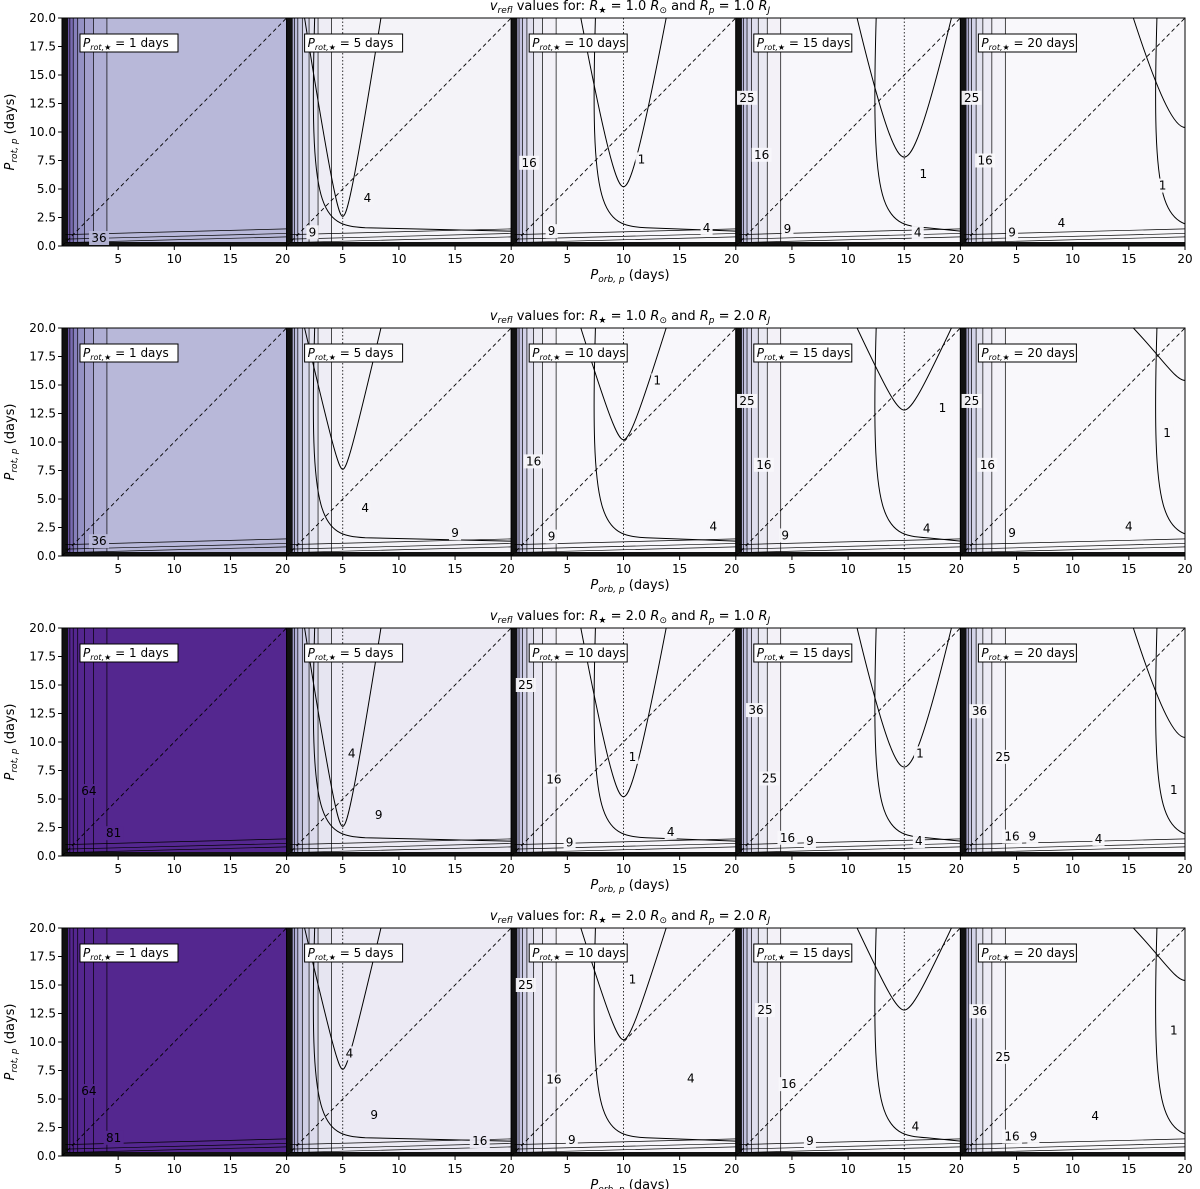  What do you see at coordinates (704, 616) in the screenshot?
I see `row-title-rp-sym: R` at bounding box center [704, 616].